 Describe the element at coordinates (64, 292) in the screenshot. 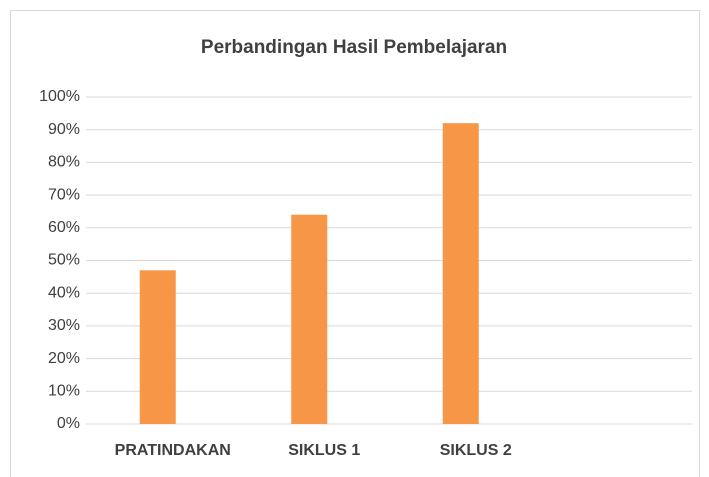

I see `y-tick-label: 40%` at that location.